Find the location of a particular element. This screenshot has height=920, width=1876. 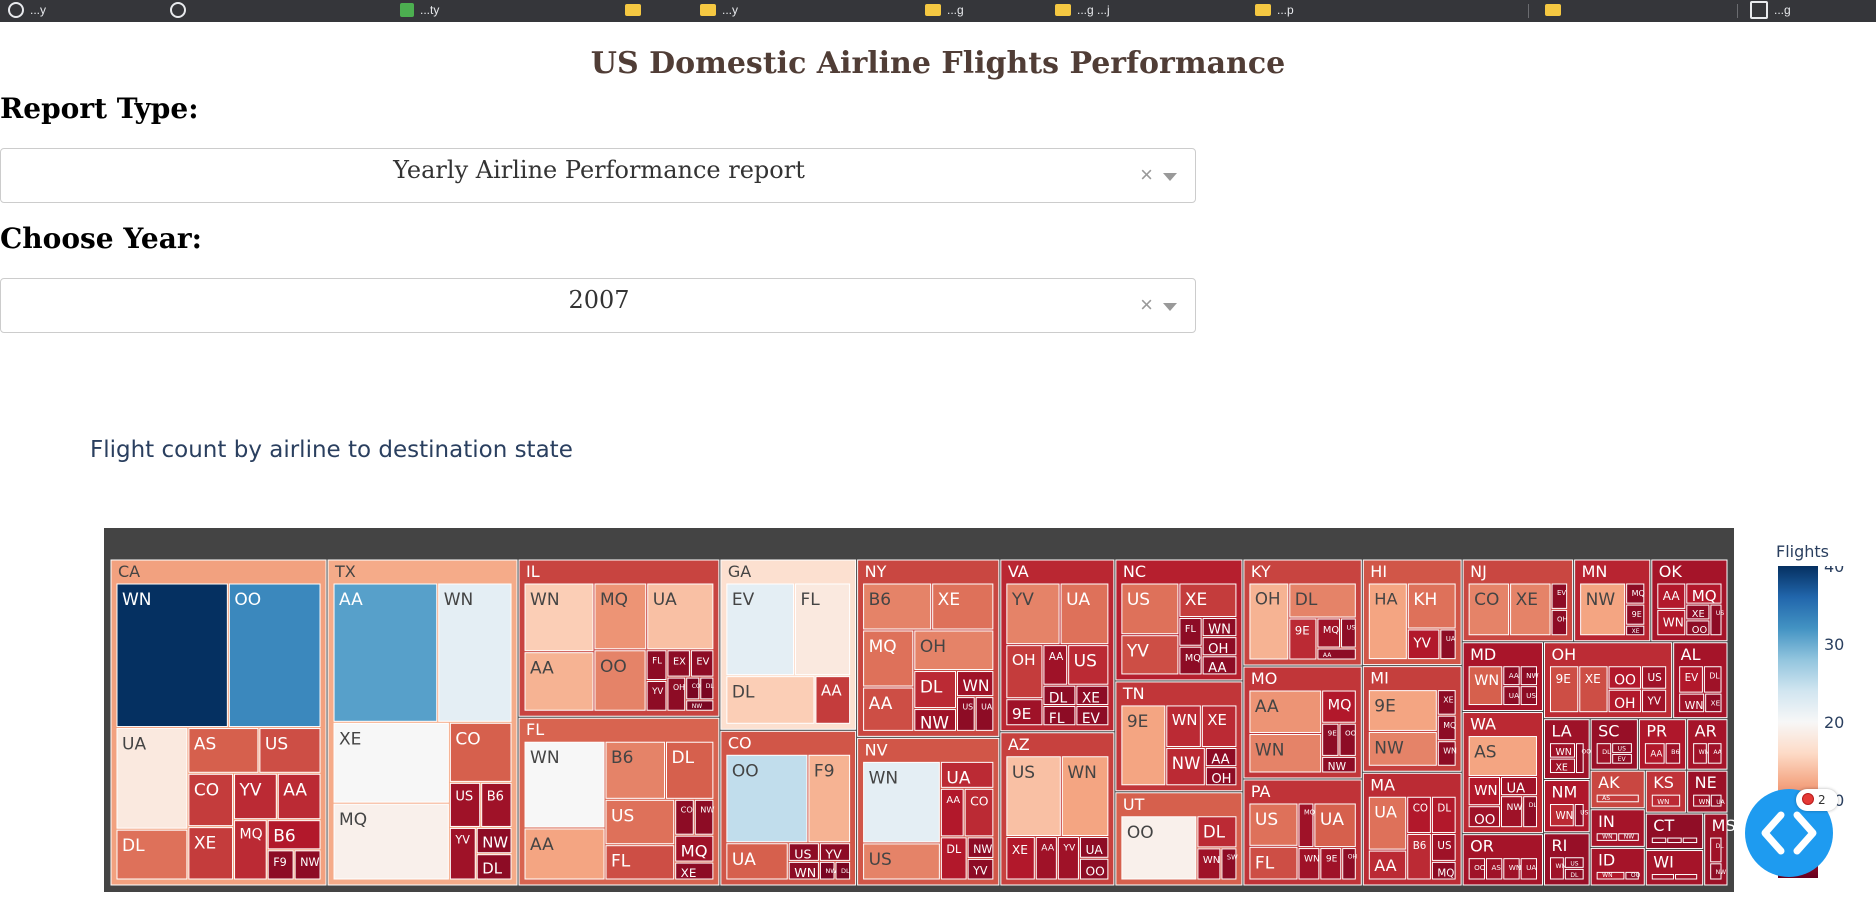

treemap-state-RI: RI WN US DL is located at coordinates (1566, 859).